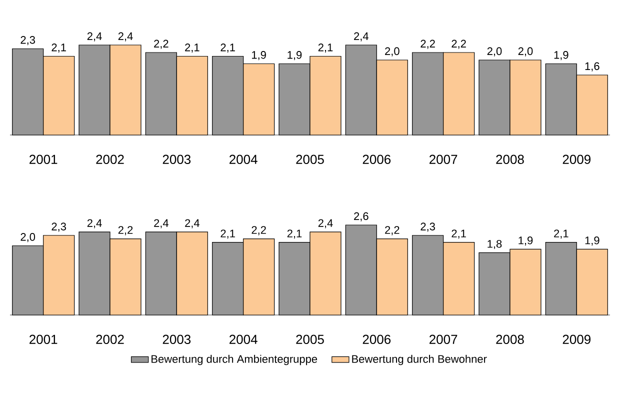  I want to click on legend-label: Bewertung durch Bewohner, so click(419, 360).